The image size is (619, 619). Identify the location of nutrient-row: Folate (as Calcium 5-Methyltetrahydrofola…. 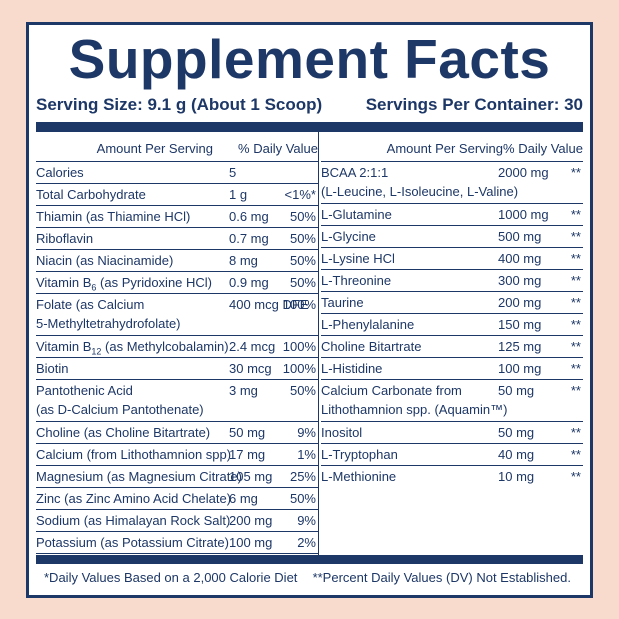
(177, 315).